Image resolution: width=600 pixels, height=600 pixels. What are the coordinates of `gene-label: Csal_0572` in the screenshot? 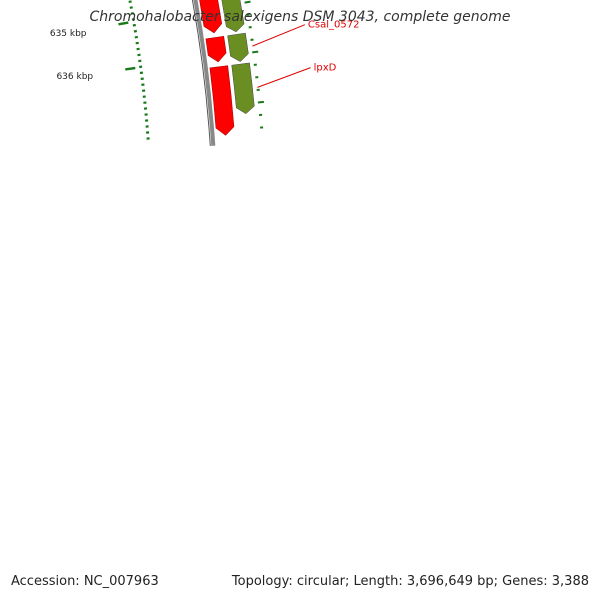 It's located at (334, 25).